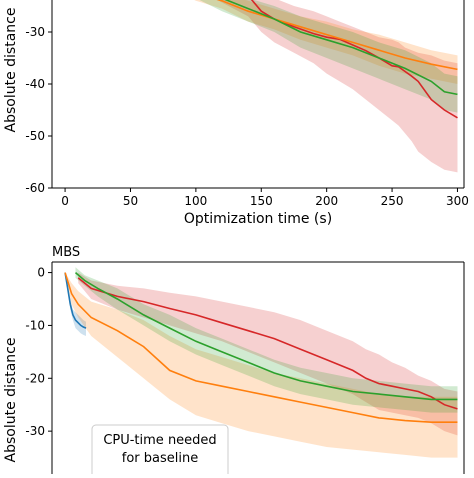 The width and height of the screenshot is (474, 478). I want to click on y-tick-label: -20, so click(35, 378).